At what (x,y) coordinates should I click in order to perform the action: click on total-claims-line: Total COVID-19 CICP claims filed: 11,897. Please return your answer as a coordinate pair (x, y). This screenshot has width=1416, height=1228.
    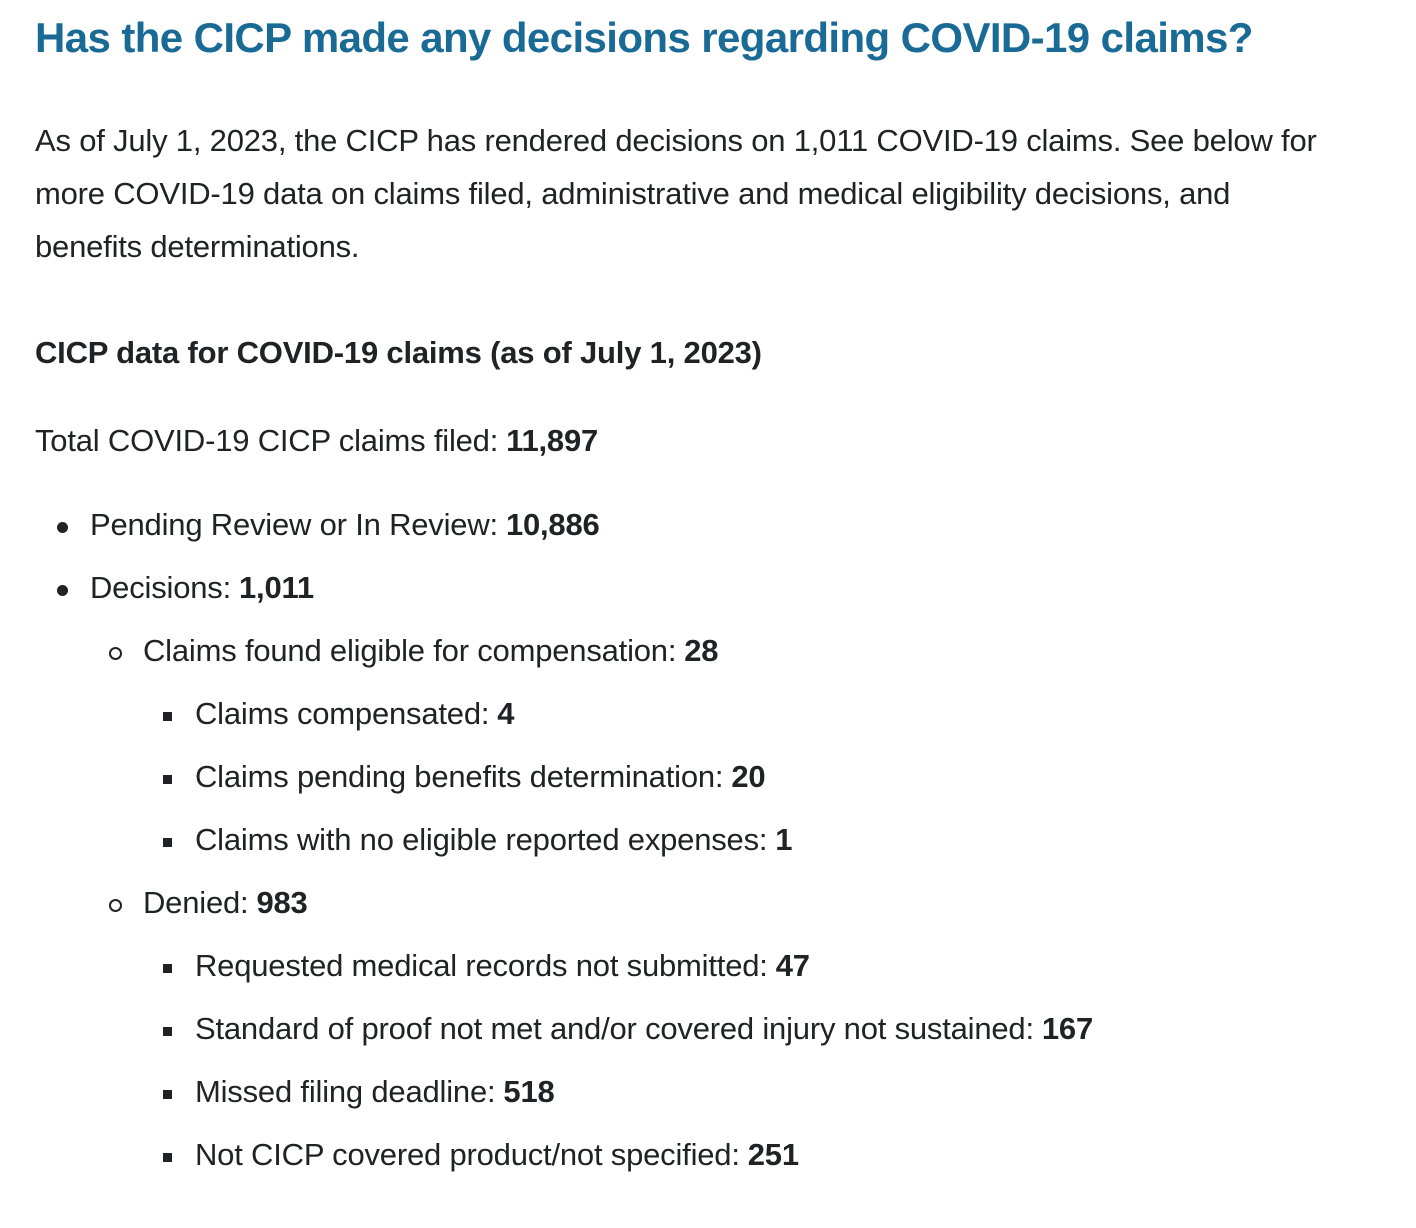
    Looking at the image, I should click on (713, 441).